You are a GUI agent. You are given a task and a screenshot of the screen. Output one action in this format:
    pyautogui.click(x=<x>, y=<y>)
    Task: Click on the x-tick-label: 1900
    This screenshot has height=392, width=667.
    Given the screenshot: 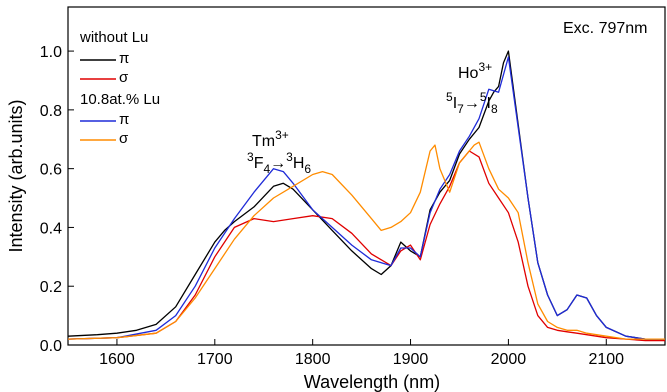 What is the action you would take?
    pyautogui.click(x=411, y=359)
    